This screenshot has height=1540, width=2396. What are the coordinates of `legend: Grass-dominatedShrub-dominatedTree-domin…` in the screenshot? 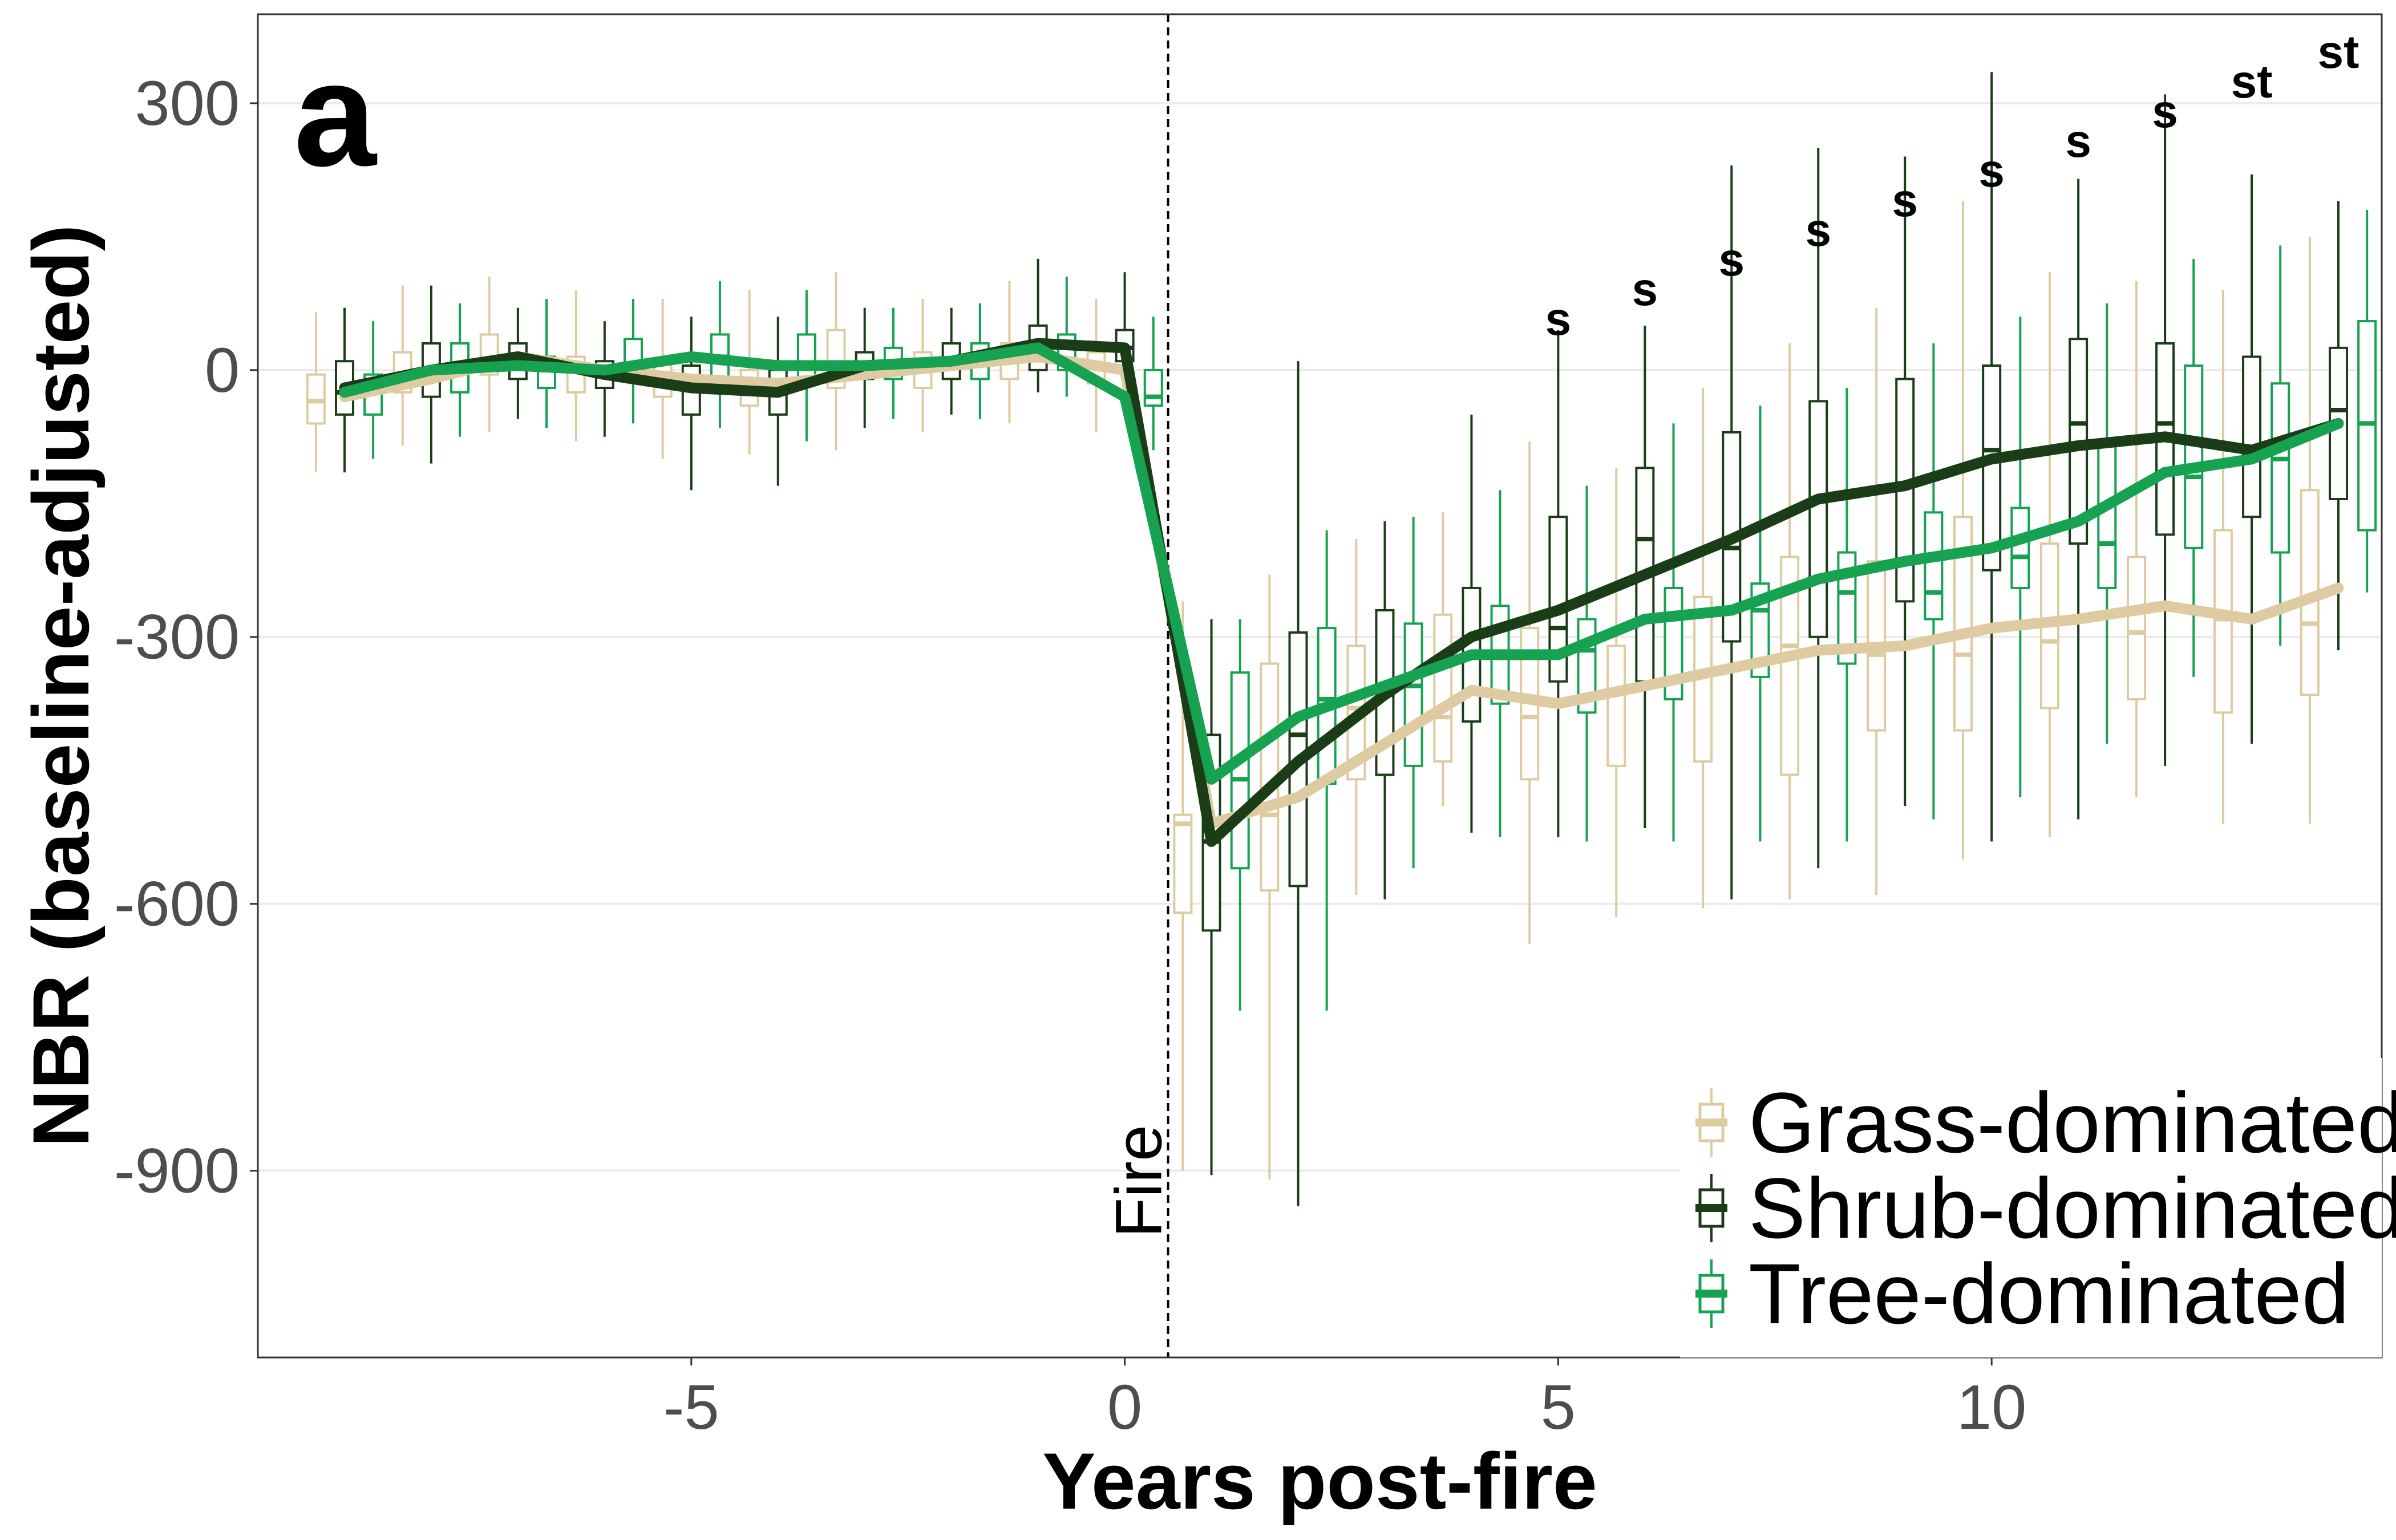 It's located at (2038, 1207).